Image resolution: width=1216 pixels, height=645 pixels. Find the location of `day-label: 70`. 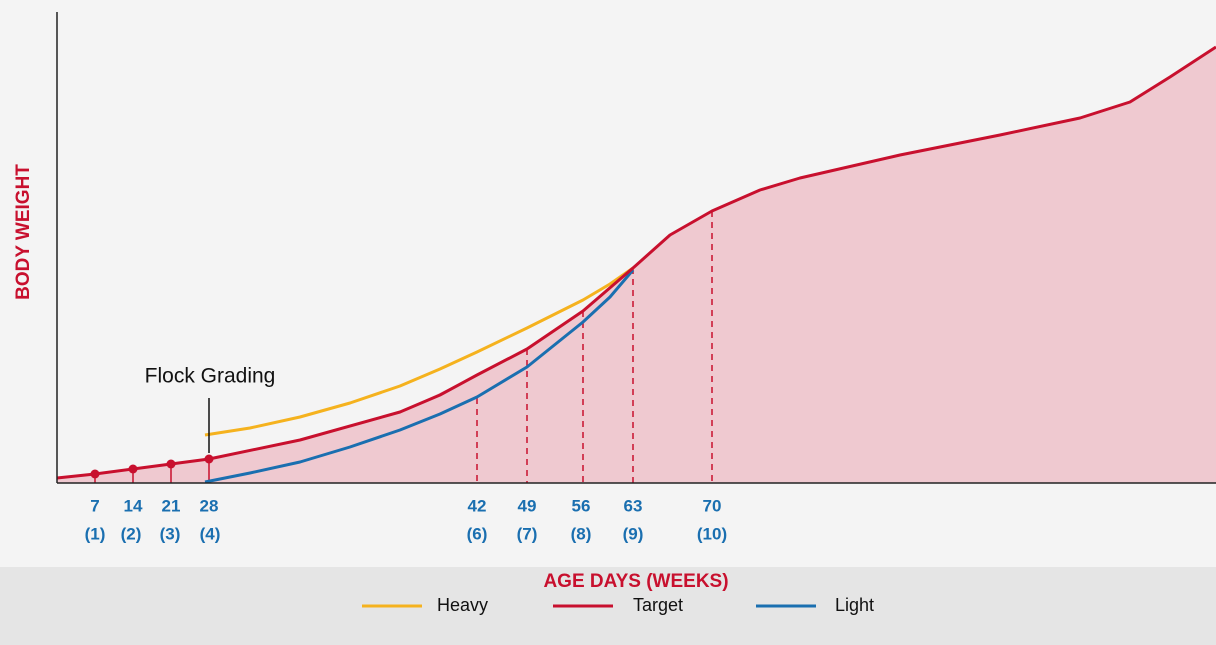

day-label: 70 is located at coordinates (712, 505).